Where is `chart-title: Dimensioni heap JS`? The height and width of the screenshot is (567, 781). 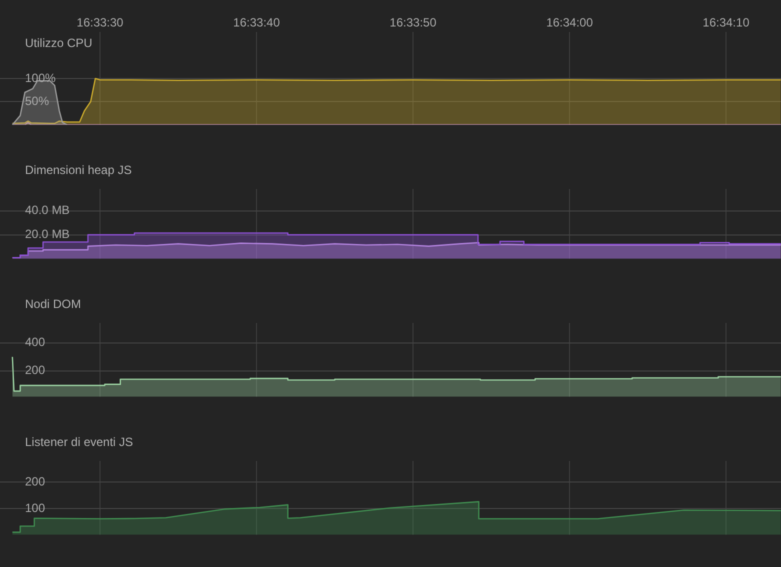
chart-title: Dimensioni heap JS is located at coordinates (78, 170).